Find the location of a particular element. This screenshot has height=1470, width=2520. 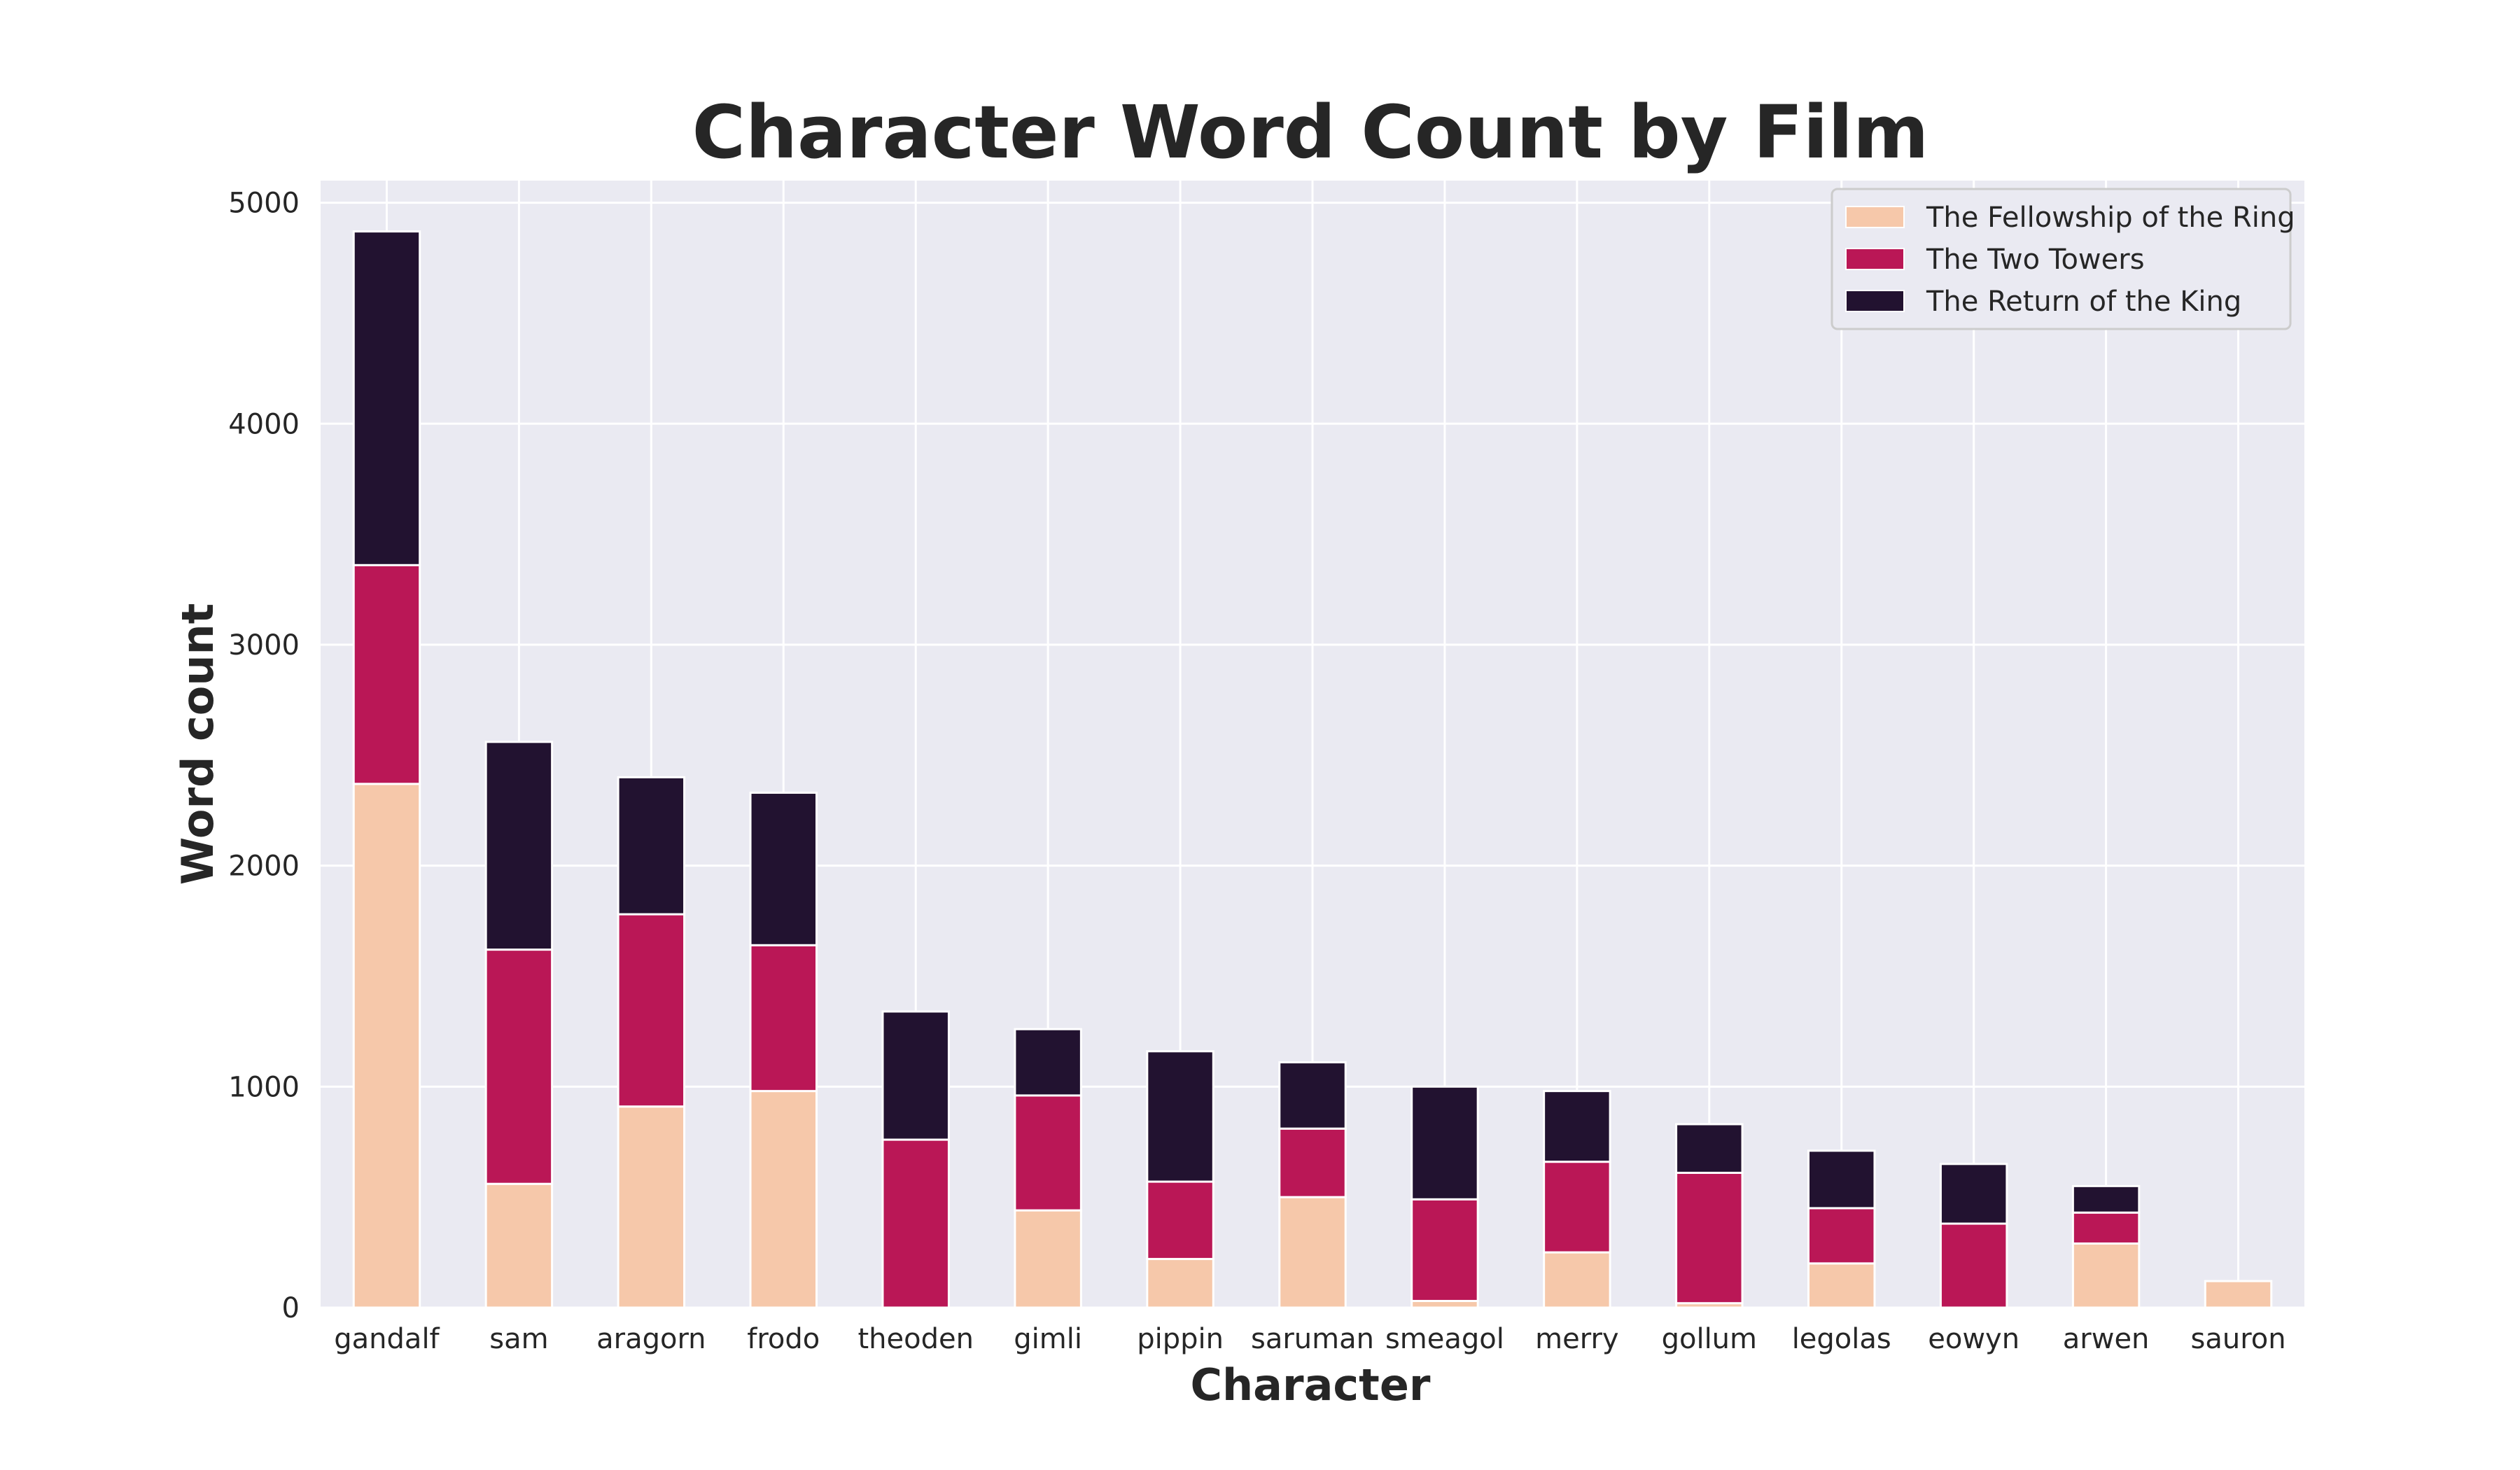

x-tick-label-legolas: legolas is located at coordinates (1841, 1339).